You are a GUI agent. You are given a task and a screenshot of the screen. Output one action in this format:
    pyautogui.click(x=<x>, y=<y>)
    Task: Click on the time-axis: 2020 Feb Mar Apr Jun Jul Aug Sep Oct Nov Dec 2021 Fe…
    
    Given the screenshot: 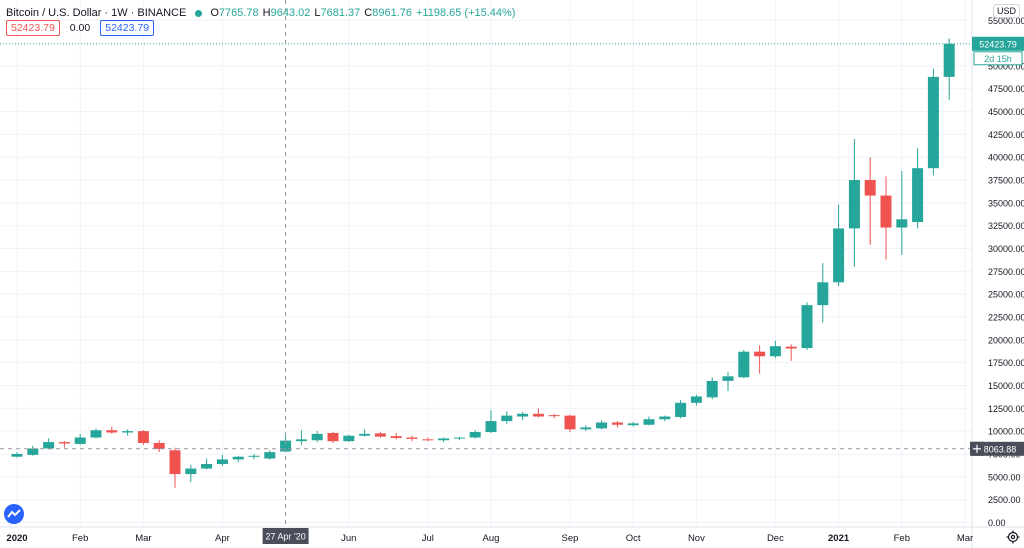 What is the action you would take?
    pyautogui.click(x=512, y=535)
    